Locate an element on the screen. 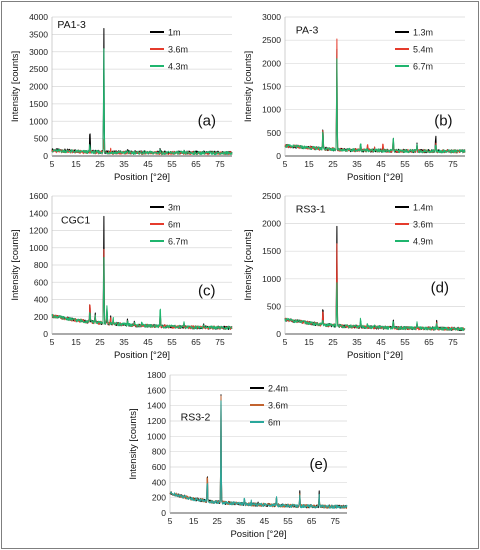  y-tick-label: 200 is located at coordinates (159, 498).